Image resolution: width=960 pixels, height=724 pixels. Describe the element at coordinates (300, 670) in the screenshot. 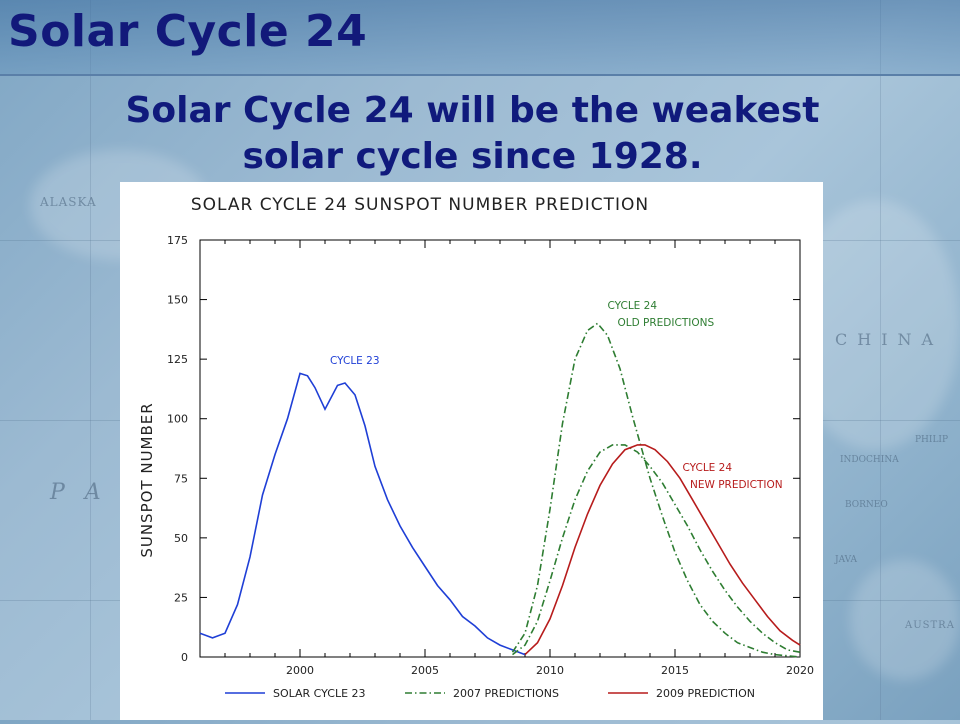

I see `x-tick-label: 2000` at that location.